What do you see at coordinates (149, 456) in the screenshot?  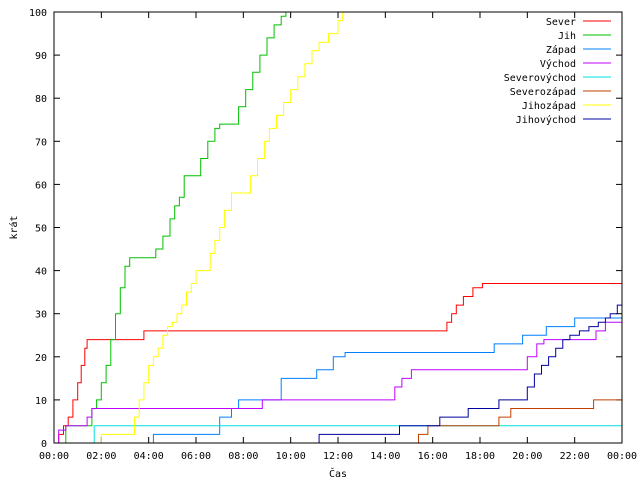 I see `x-tick-label: 04:00` at bounding box center [149, 456].